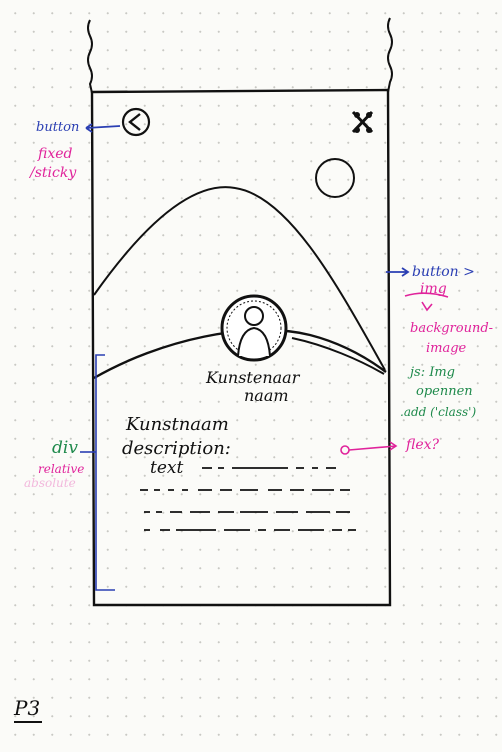 This screenshot has height=752, width=502. Describe the element at coordinates (345, 450) in the screenshot. I see `flex-arrow-origin` at that location.